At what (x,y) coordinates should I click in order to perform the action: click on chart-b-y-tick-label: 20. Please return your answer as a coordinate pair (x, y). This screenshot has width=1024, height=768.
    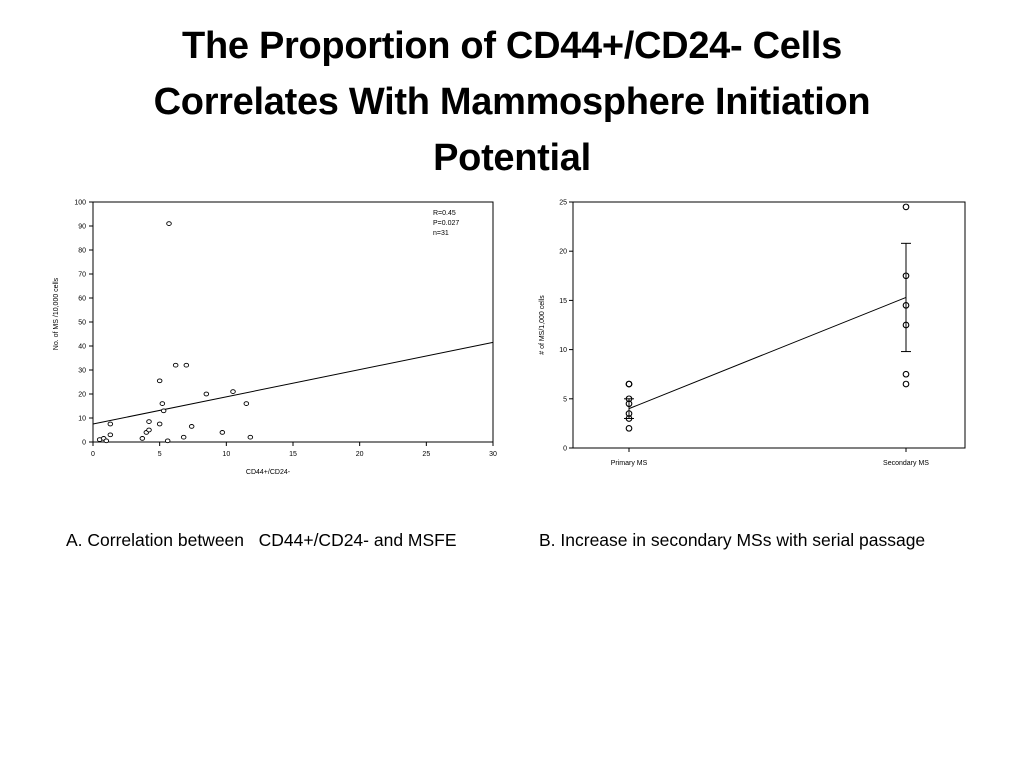
    Looking at the image, I should click on (563, 252).